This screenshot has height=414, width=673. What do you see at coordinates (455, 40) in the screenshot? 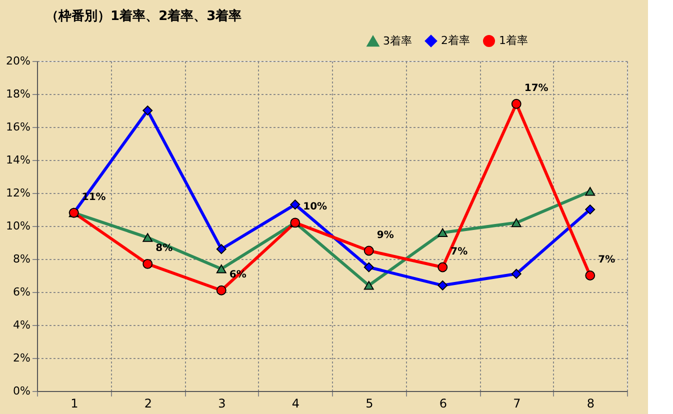
I see `legend-label: 2着率` at bounding box center [455, 40].